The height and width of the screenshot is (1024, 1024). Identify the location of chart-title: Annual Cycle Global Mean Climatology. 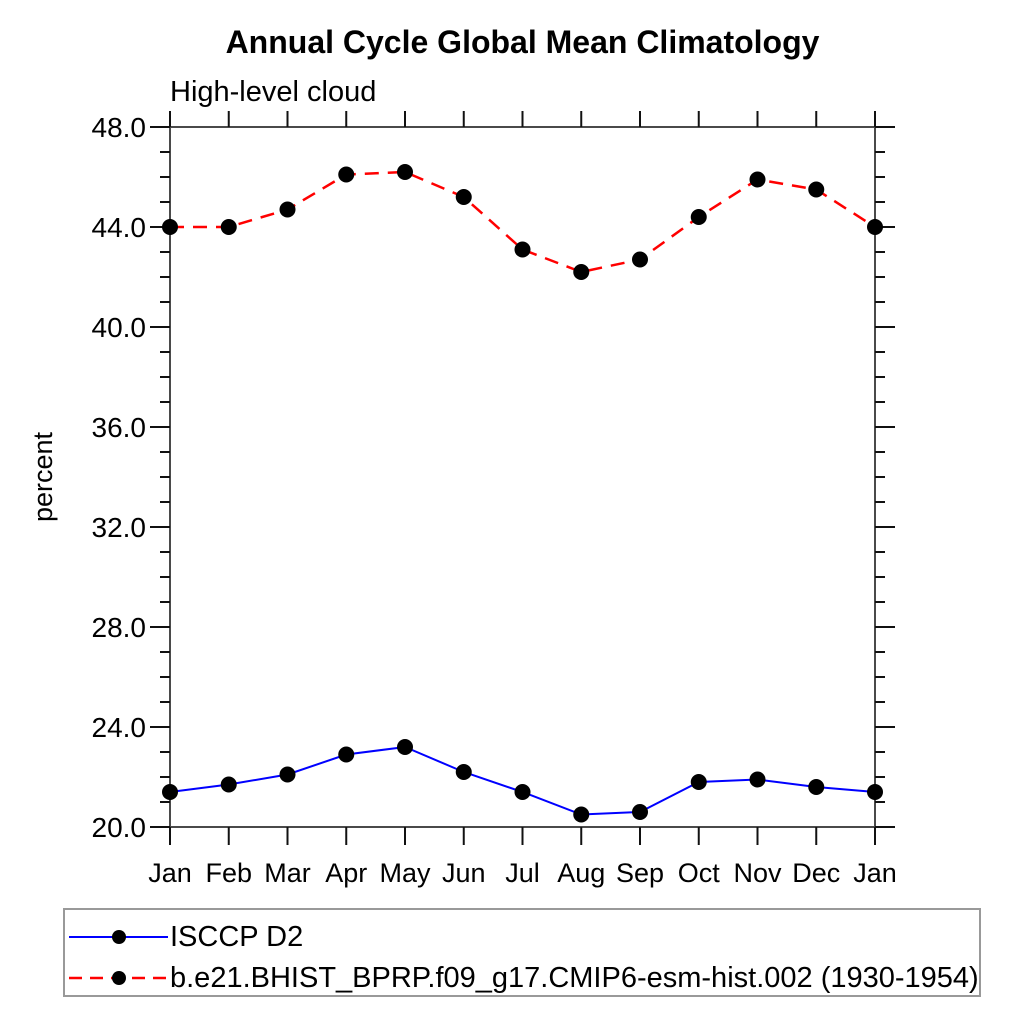
(522, 42).